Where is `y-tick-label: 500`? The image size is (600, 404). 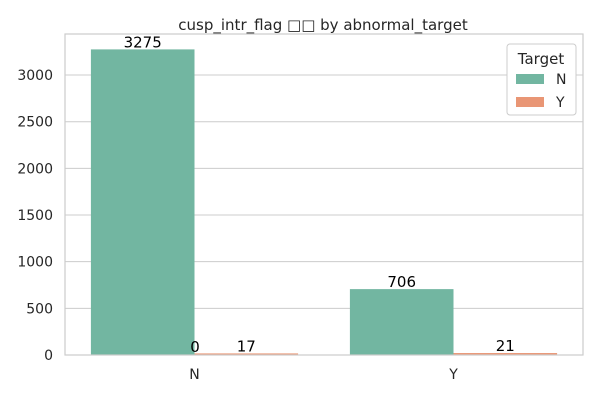 y-tick-label: 500 is located at coordinates (39, 309).